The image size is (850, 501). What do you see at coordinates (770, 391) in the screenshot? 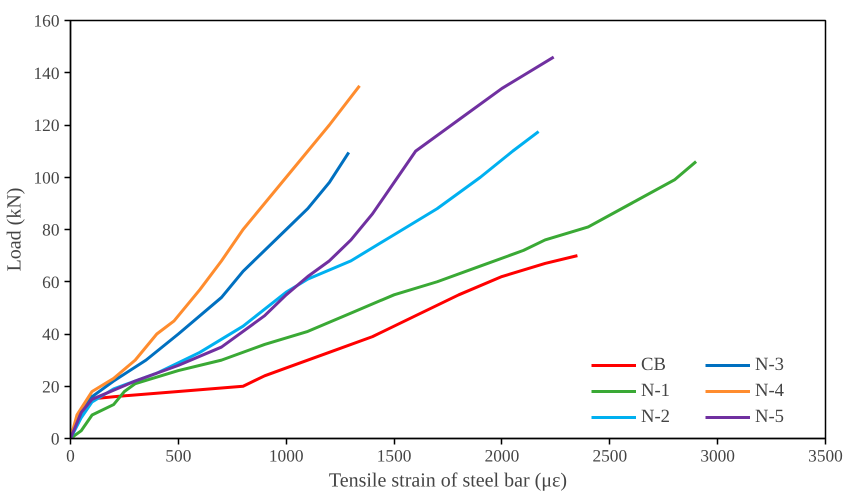
I see `legend-label: N-4` at bounding box center [770, 391].